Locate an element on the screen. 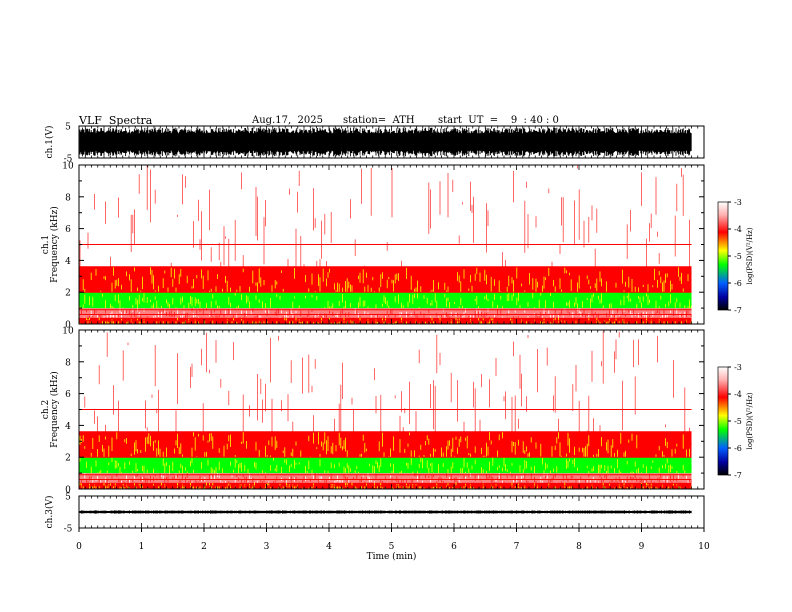  y-axis-label: ch.3(V) is located at coordinates (49, 512).